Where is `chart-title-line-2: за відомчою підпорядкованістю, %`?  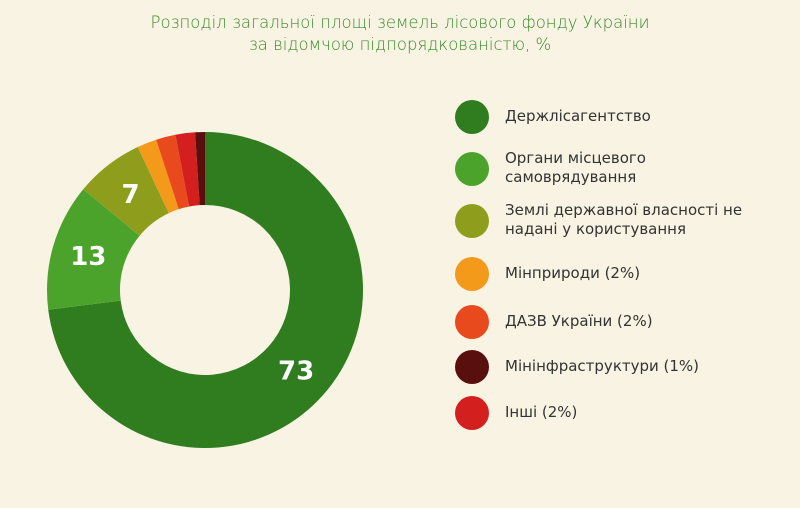
chart-title-line-2: за відомчою підпорядкованістю, % is located at coordinates (400, 44).